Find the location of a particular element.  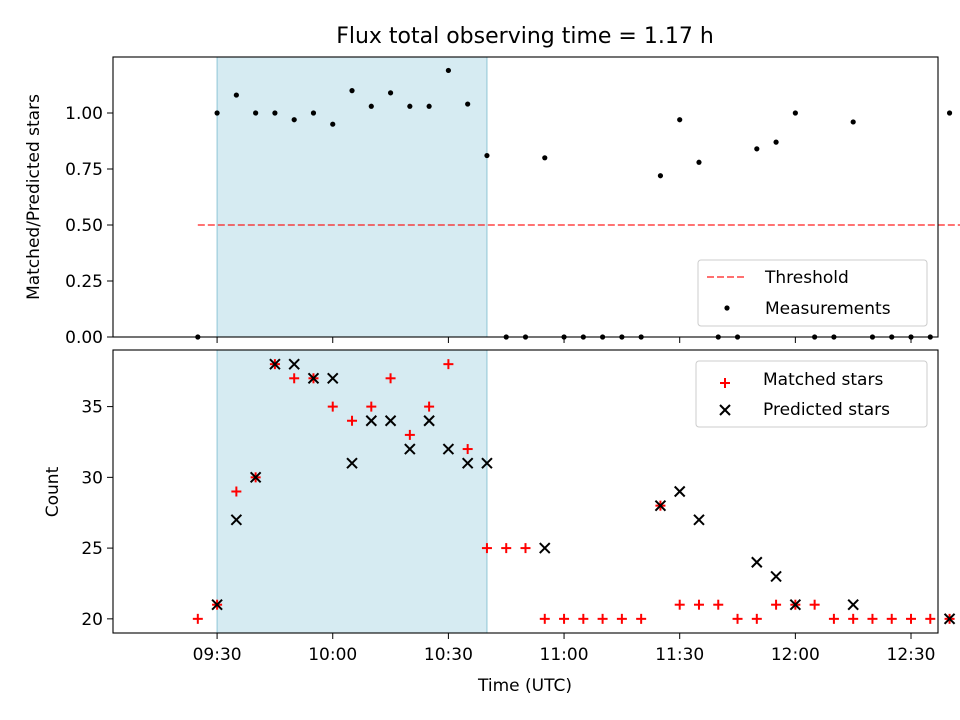

count-legend-box is located at coordinates (811, 394).